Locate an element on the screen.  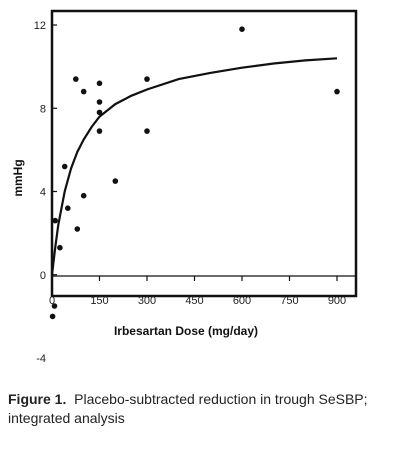
x-tick-label: 750 is located at coordinates (289, 301).